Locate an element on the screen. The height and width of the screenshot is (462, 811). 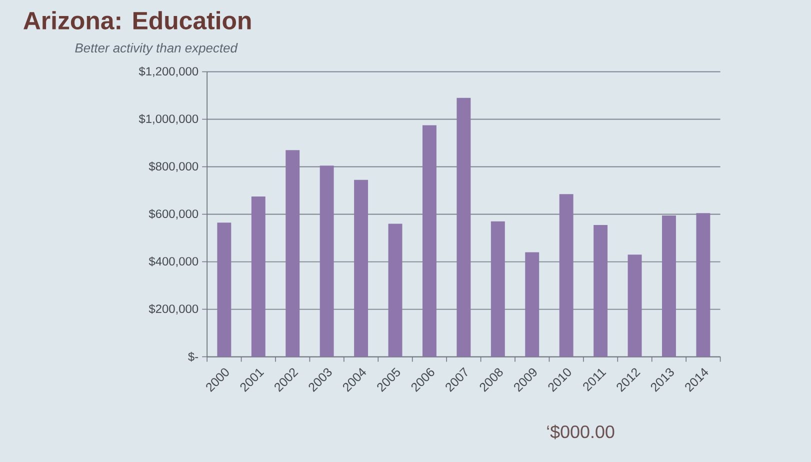
y-tick-label: $400,000 is located at coordinates (173, 261).